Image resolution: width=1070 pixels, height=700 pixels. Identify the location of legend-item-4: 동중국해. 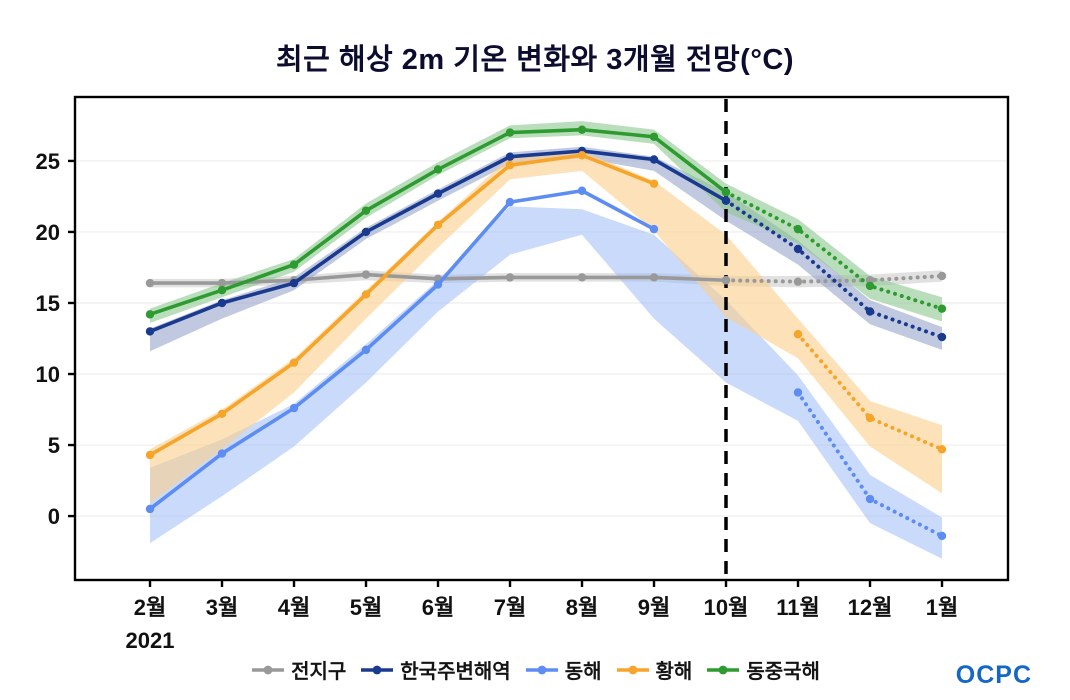
(762, 669).